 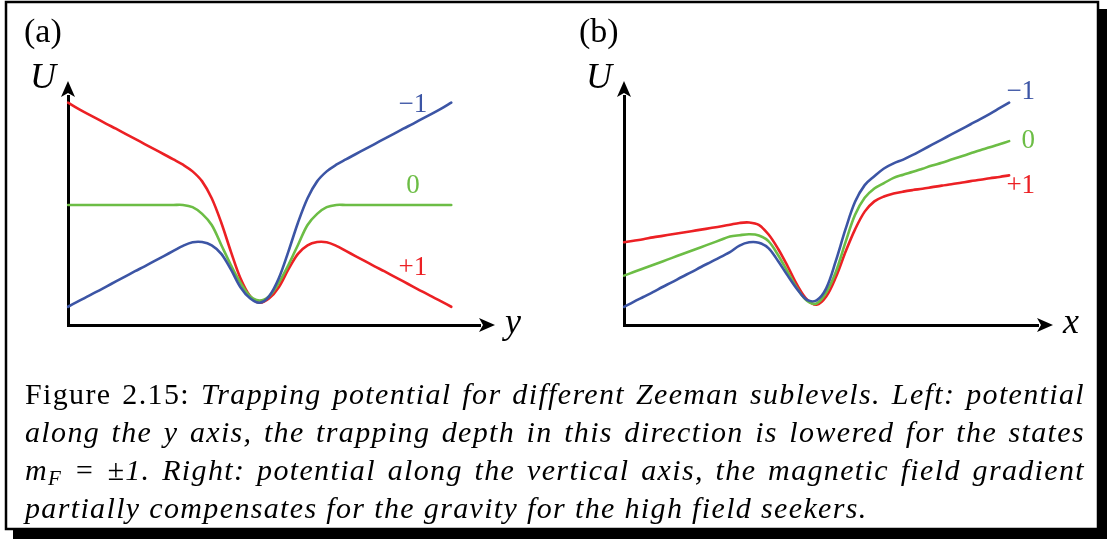 What do you see at coordinates (555, 431) in the screenshot?
I see `text: along the y axis, the trapping depth in this direction is lowered for the states` at bounding box center [555, 431].